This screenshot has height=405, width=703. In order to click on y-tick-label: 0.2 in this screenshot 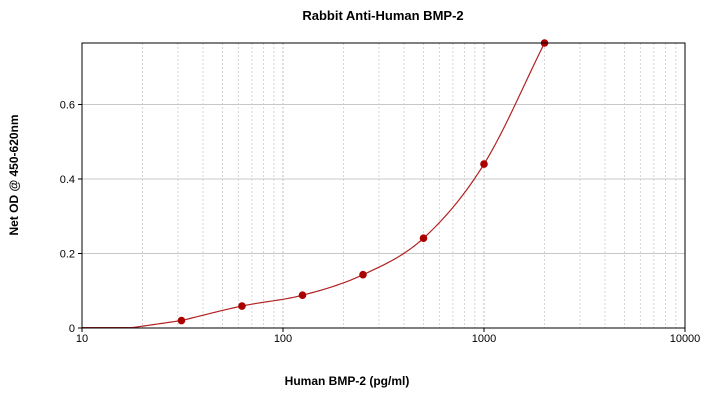, I will do `click(67, 254)`.